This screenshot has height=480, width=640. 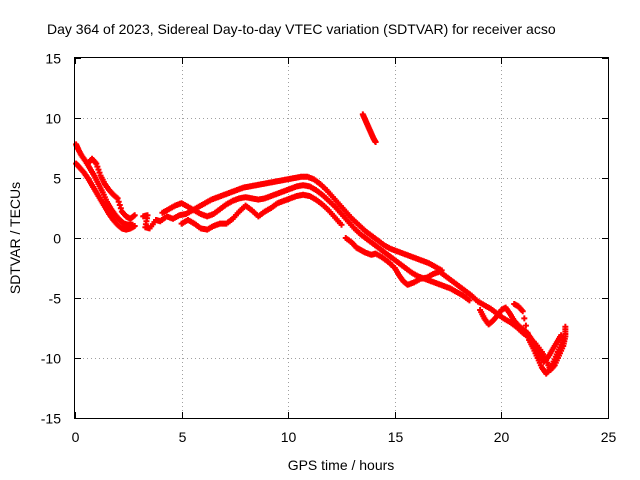 What do you see at coordinates (183, 437) in the screenshot?
I see `x-tick-label: 5` at bounding box center [183, 437].